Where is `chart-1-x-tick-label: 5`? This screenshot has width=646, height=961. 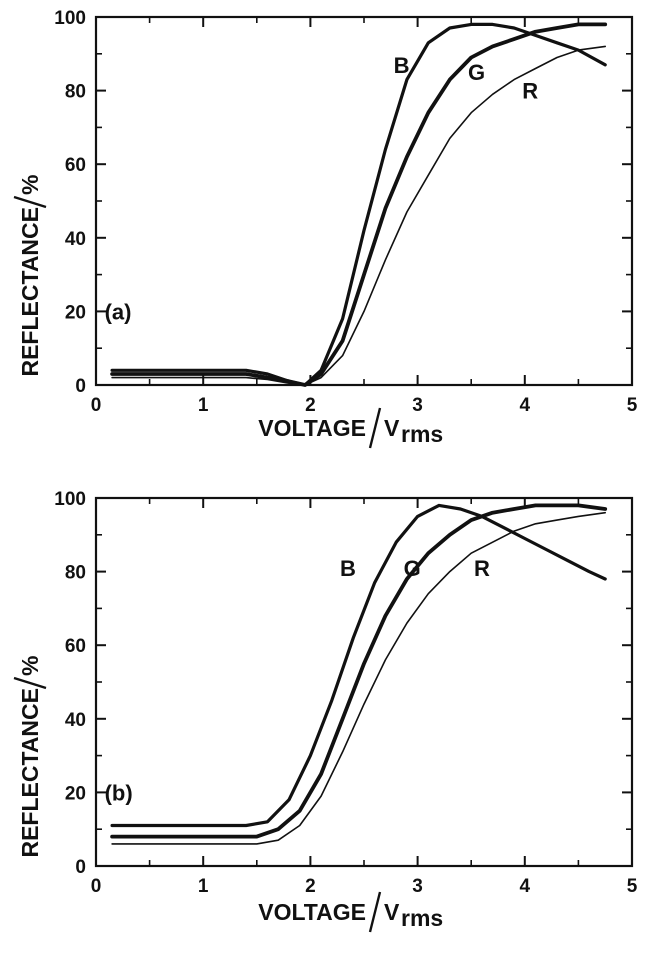
chart-1-x-tick-label: 5 is located at coordinates (632, 405).